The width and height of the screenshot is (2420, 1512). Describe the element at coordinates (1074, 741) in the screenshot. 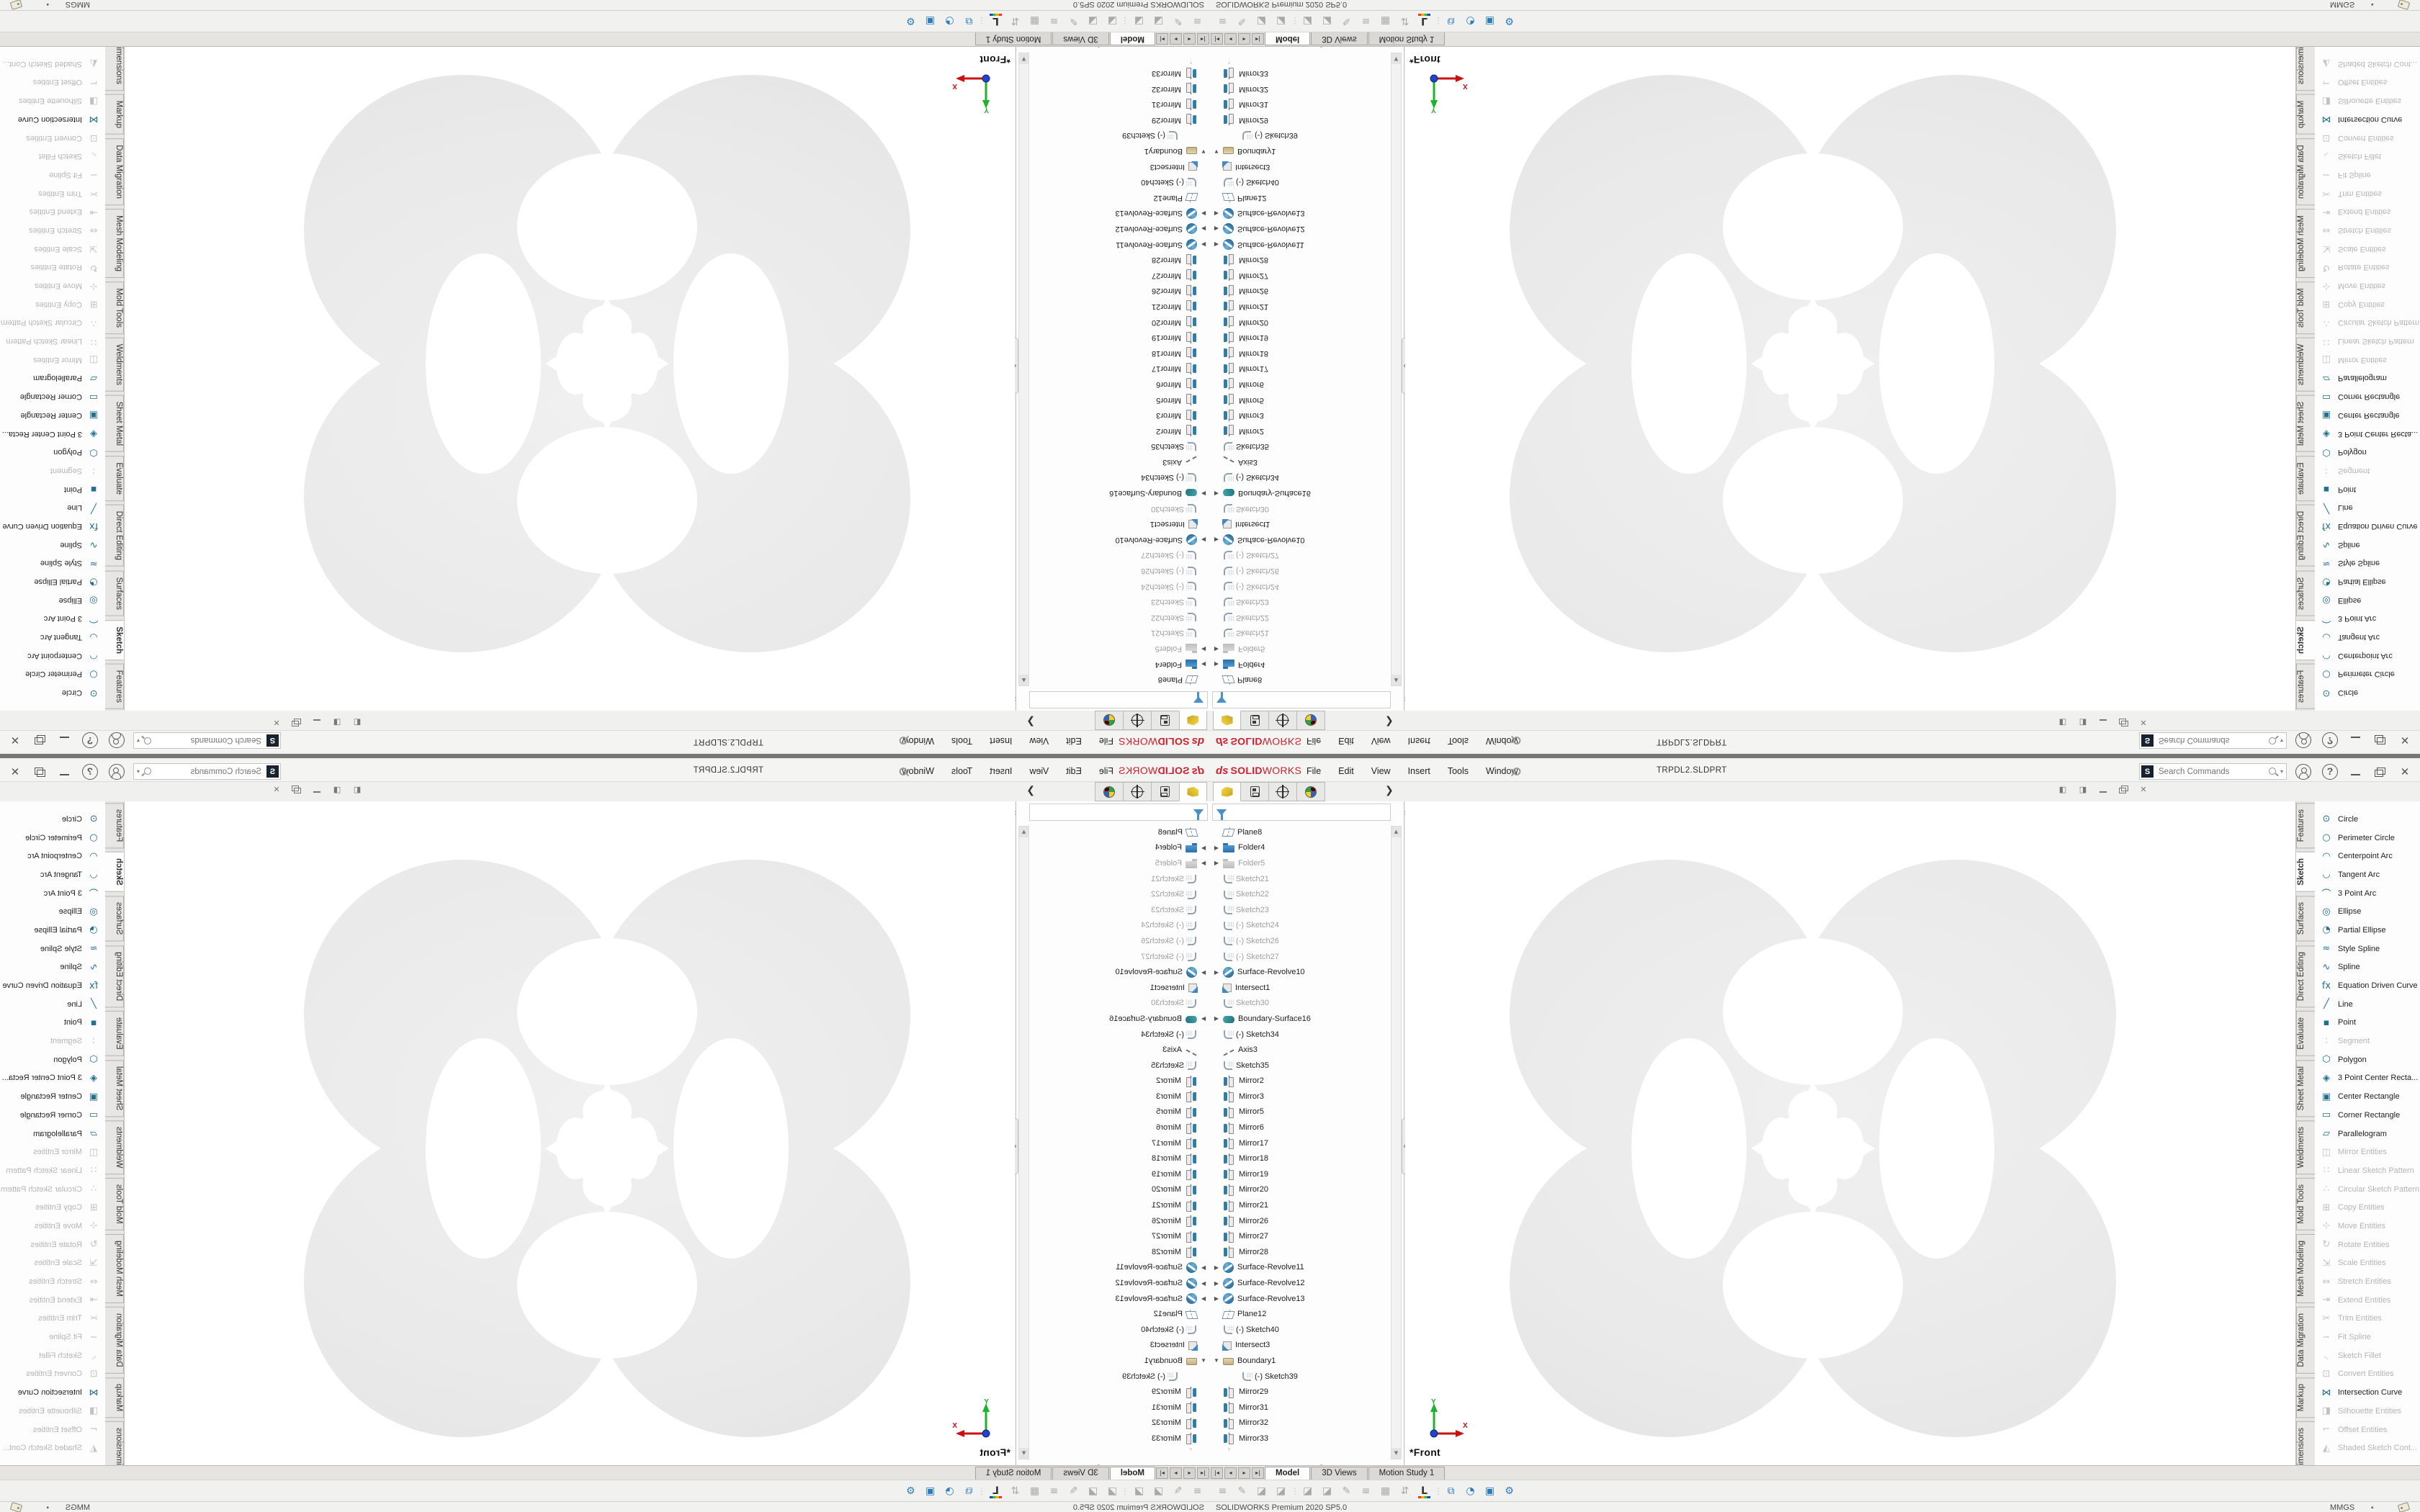

I see `menu-edit: Edit` at that location.